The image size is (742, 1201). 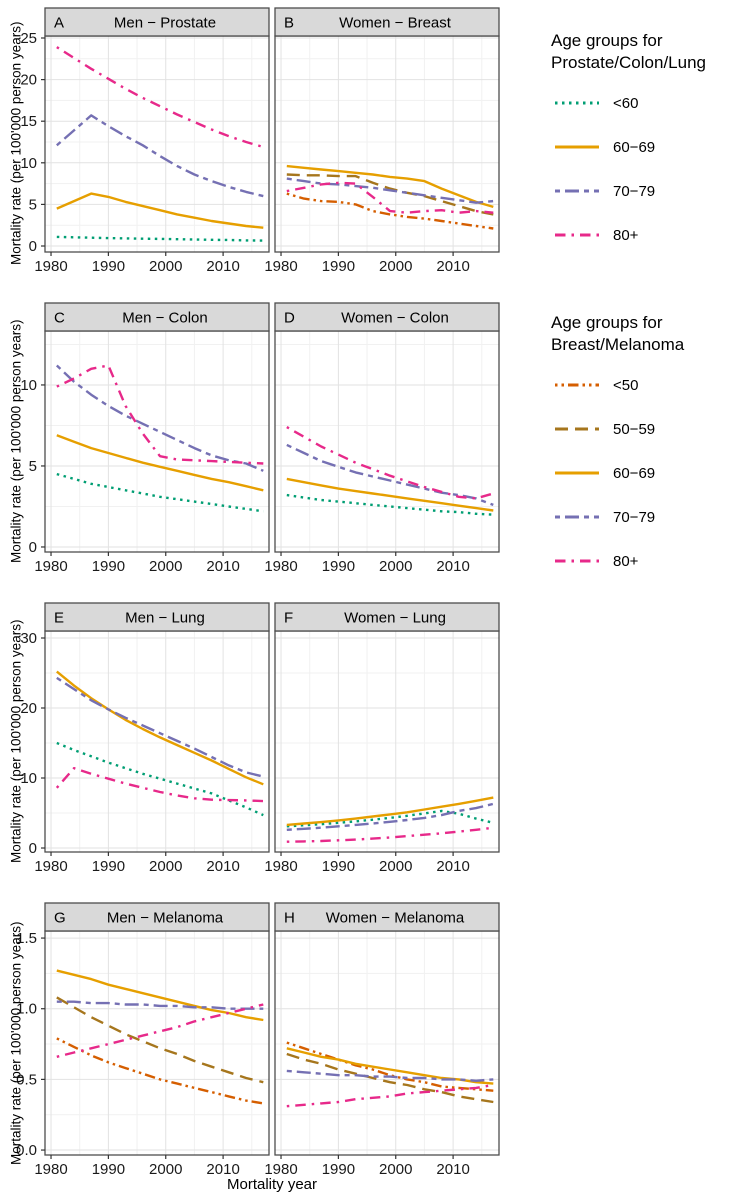 I want to click on y-tick-label: 5, so click(x=33, y=466).